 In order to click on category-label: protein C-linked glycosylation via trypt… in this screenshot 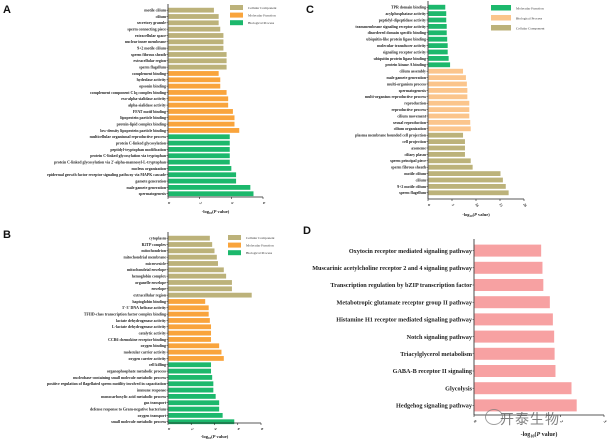, I will do `click(128, 156)`.